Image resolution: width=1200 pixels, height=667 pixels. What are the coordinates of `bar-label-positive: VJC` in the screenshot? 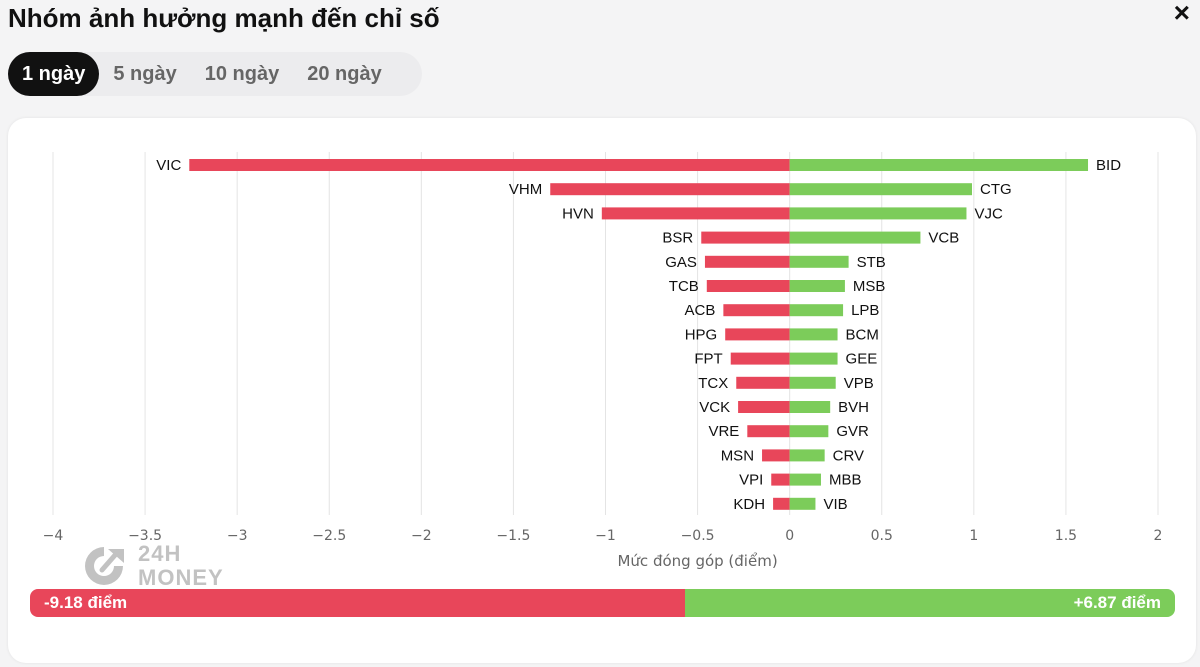 It's located at (988, 213).